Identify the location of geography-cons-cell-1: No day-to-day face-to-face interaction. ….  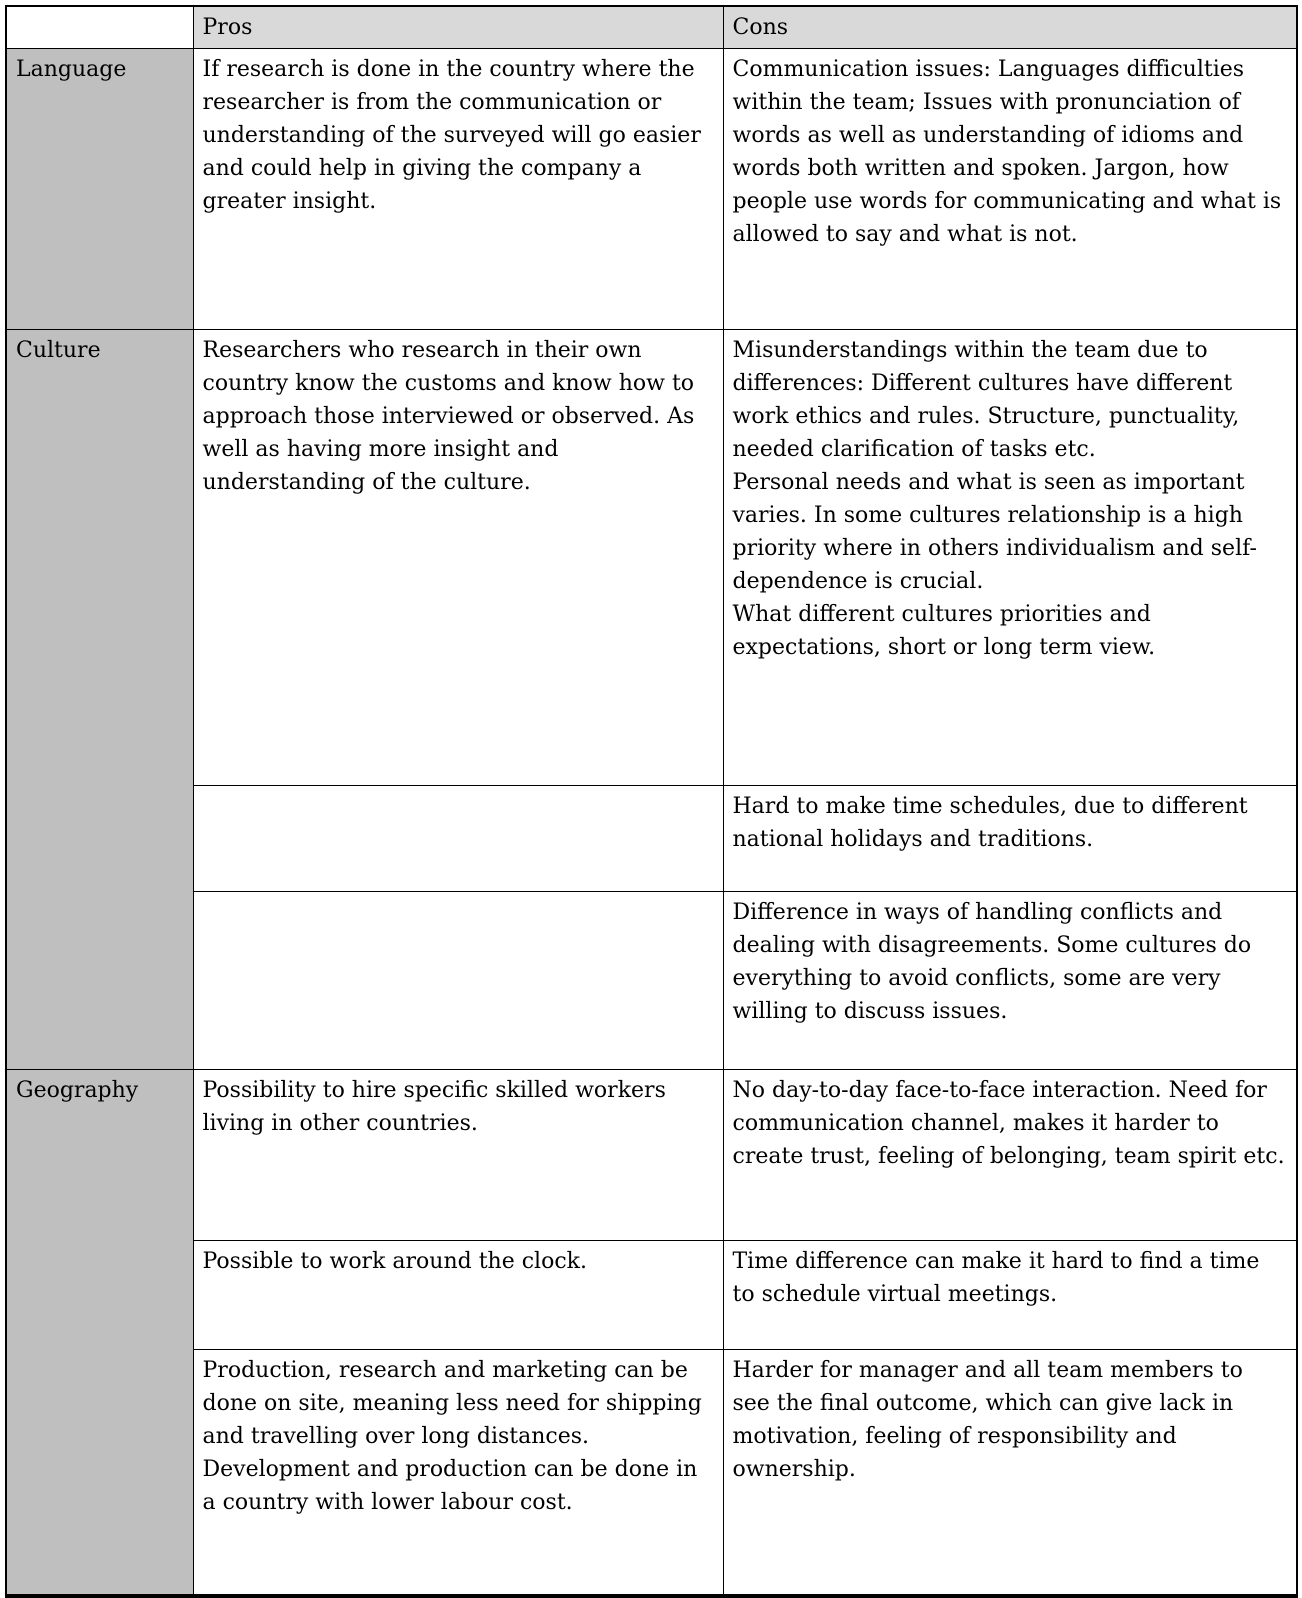
(1010, 1155).